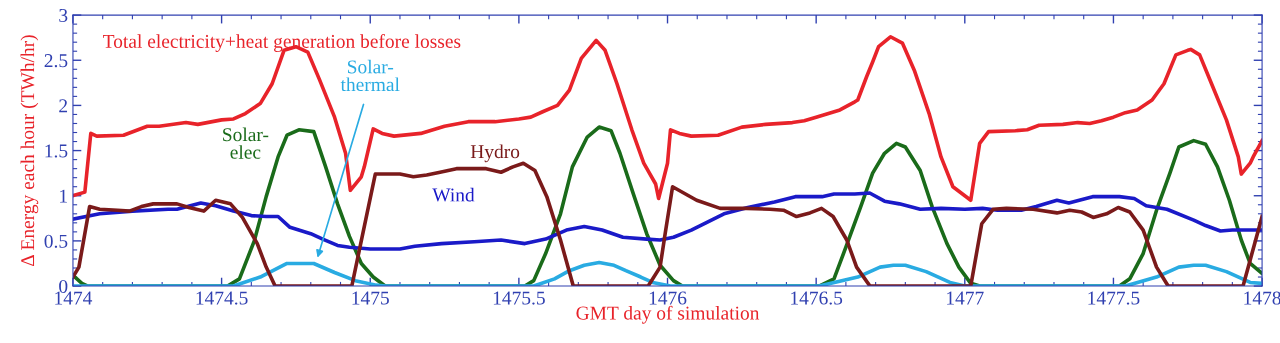  I want to click on y-tick-label: 2, so click(63, 106).